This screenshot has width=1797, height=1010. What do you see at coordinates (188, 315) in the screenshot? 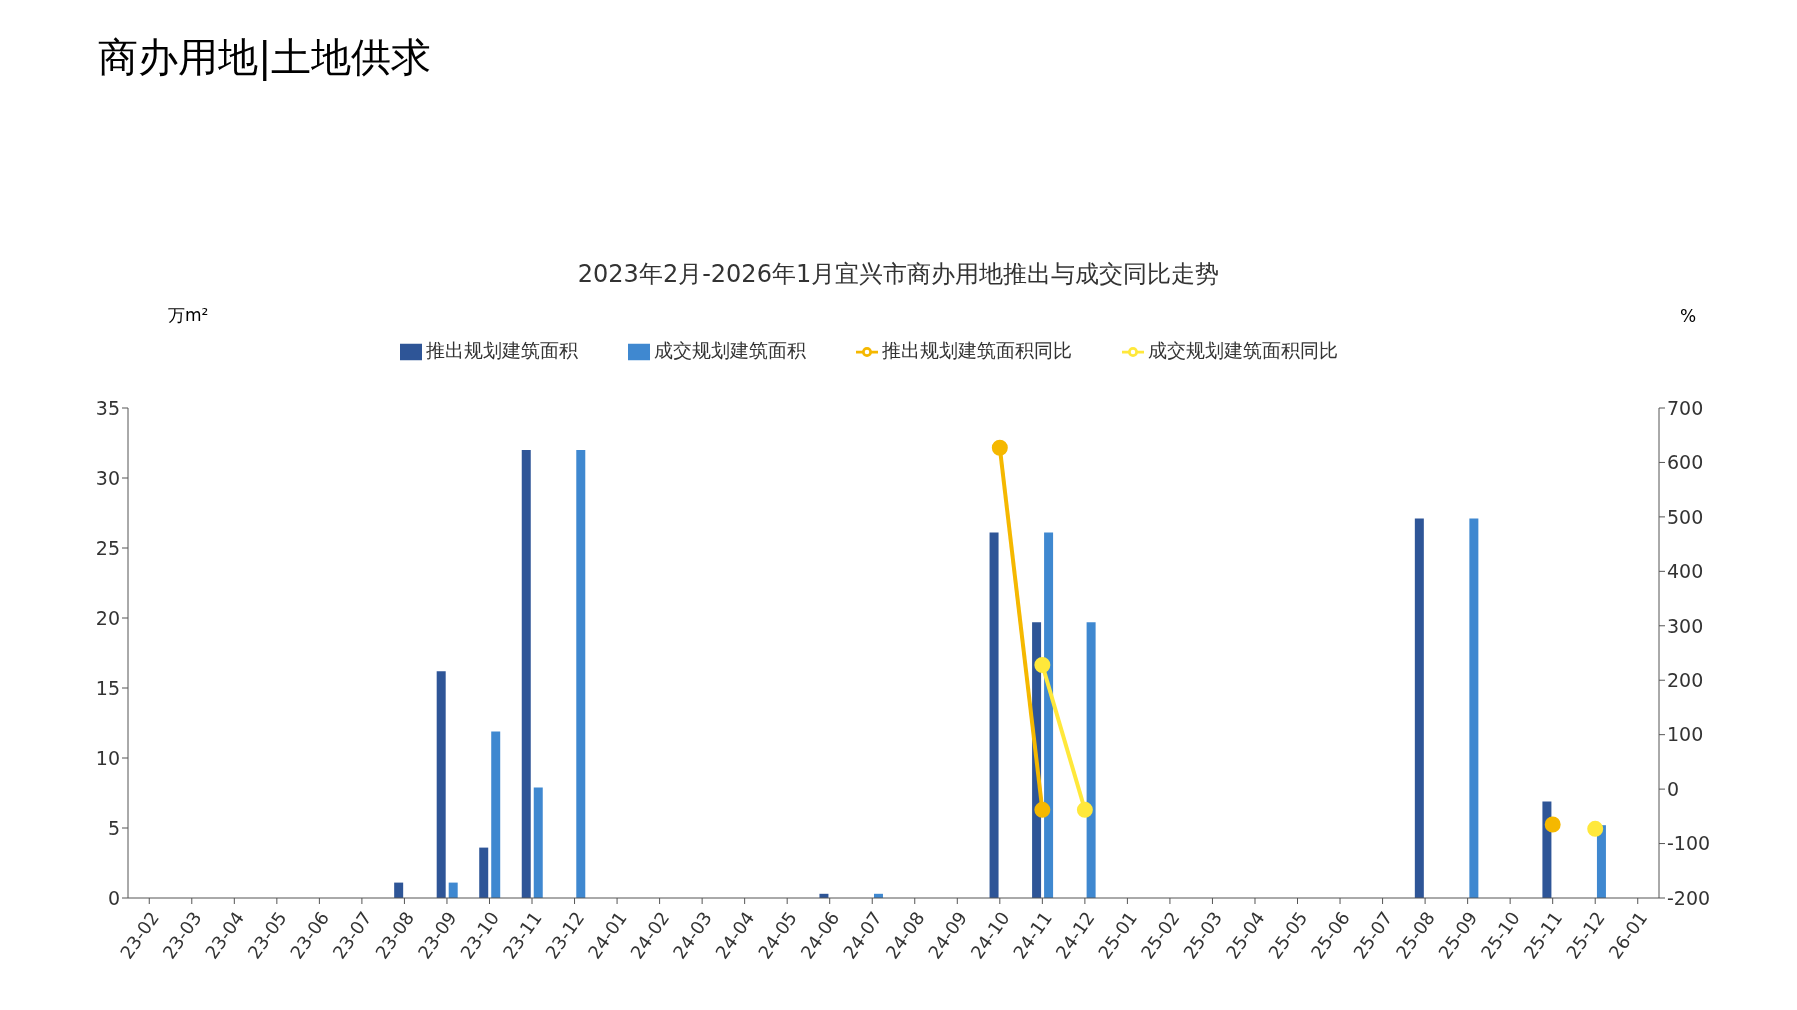
I see `y-axis-title: 万m²` at bounding box center [188, 315].